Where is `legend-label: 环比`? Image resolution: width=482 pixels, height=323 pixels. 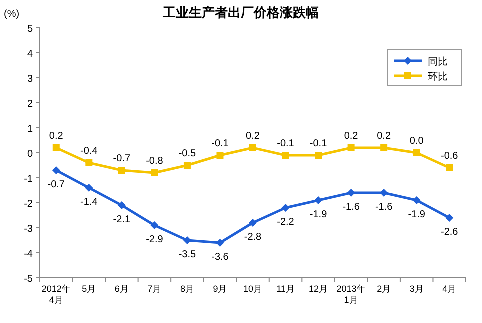 legend-label: 环比 is located at coordinates (438, 77).